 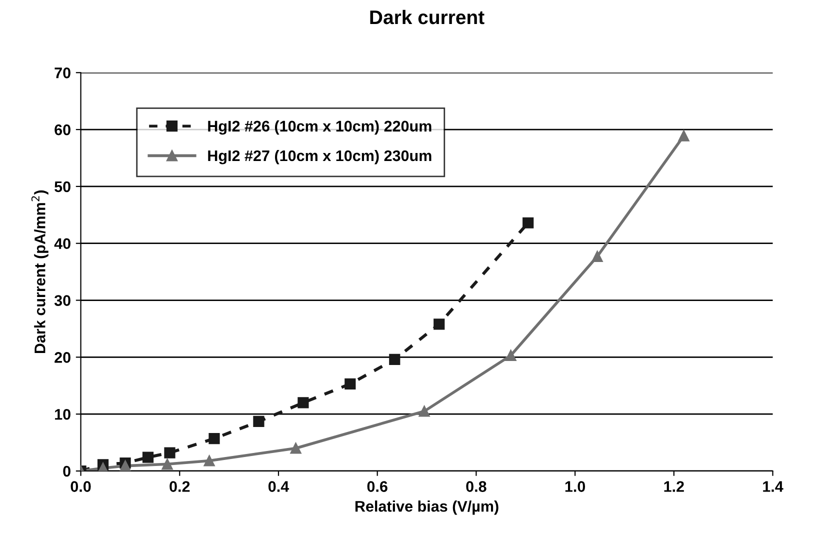 I want to click on legend-label: HgI2 #27 (10cm x 10cm) 230um, so click(x=320, y=157).